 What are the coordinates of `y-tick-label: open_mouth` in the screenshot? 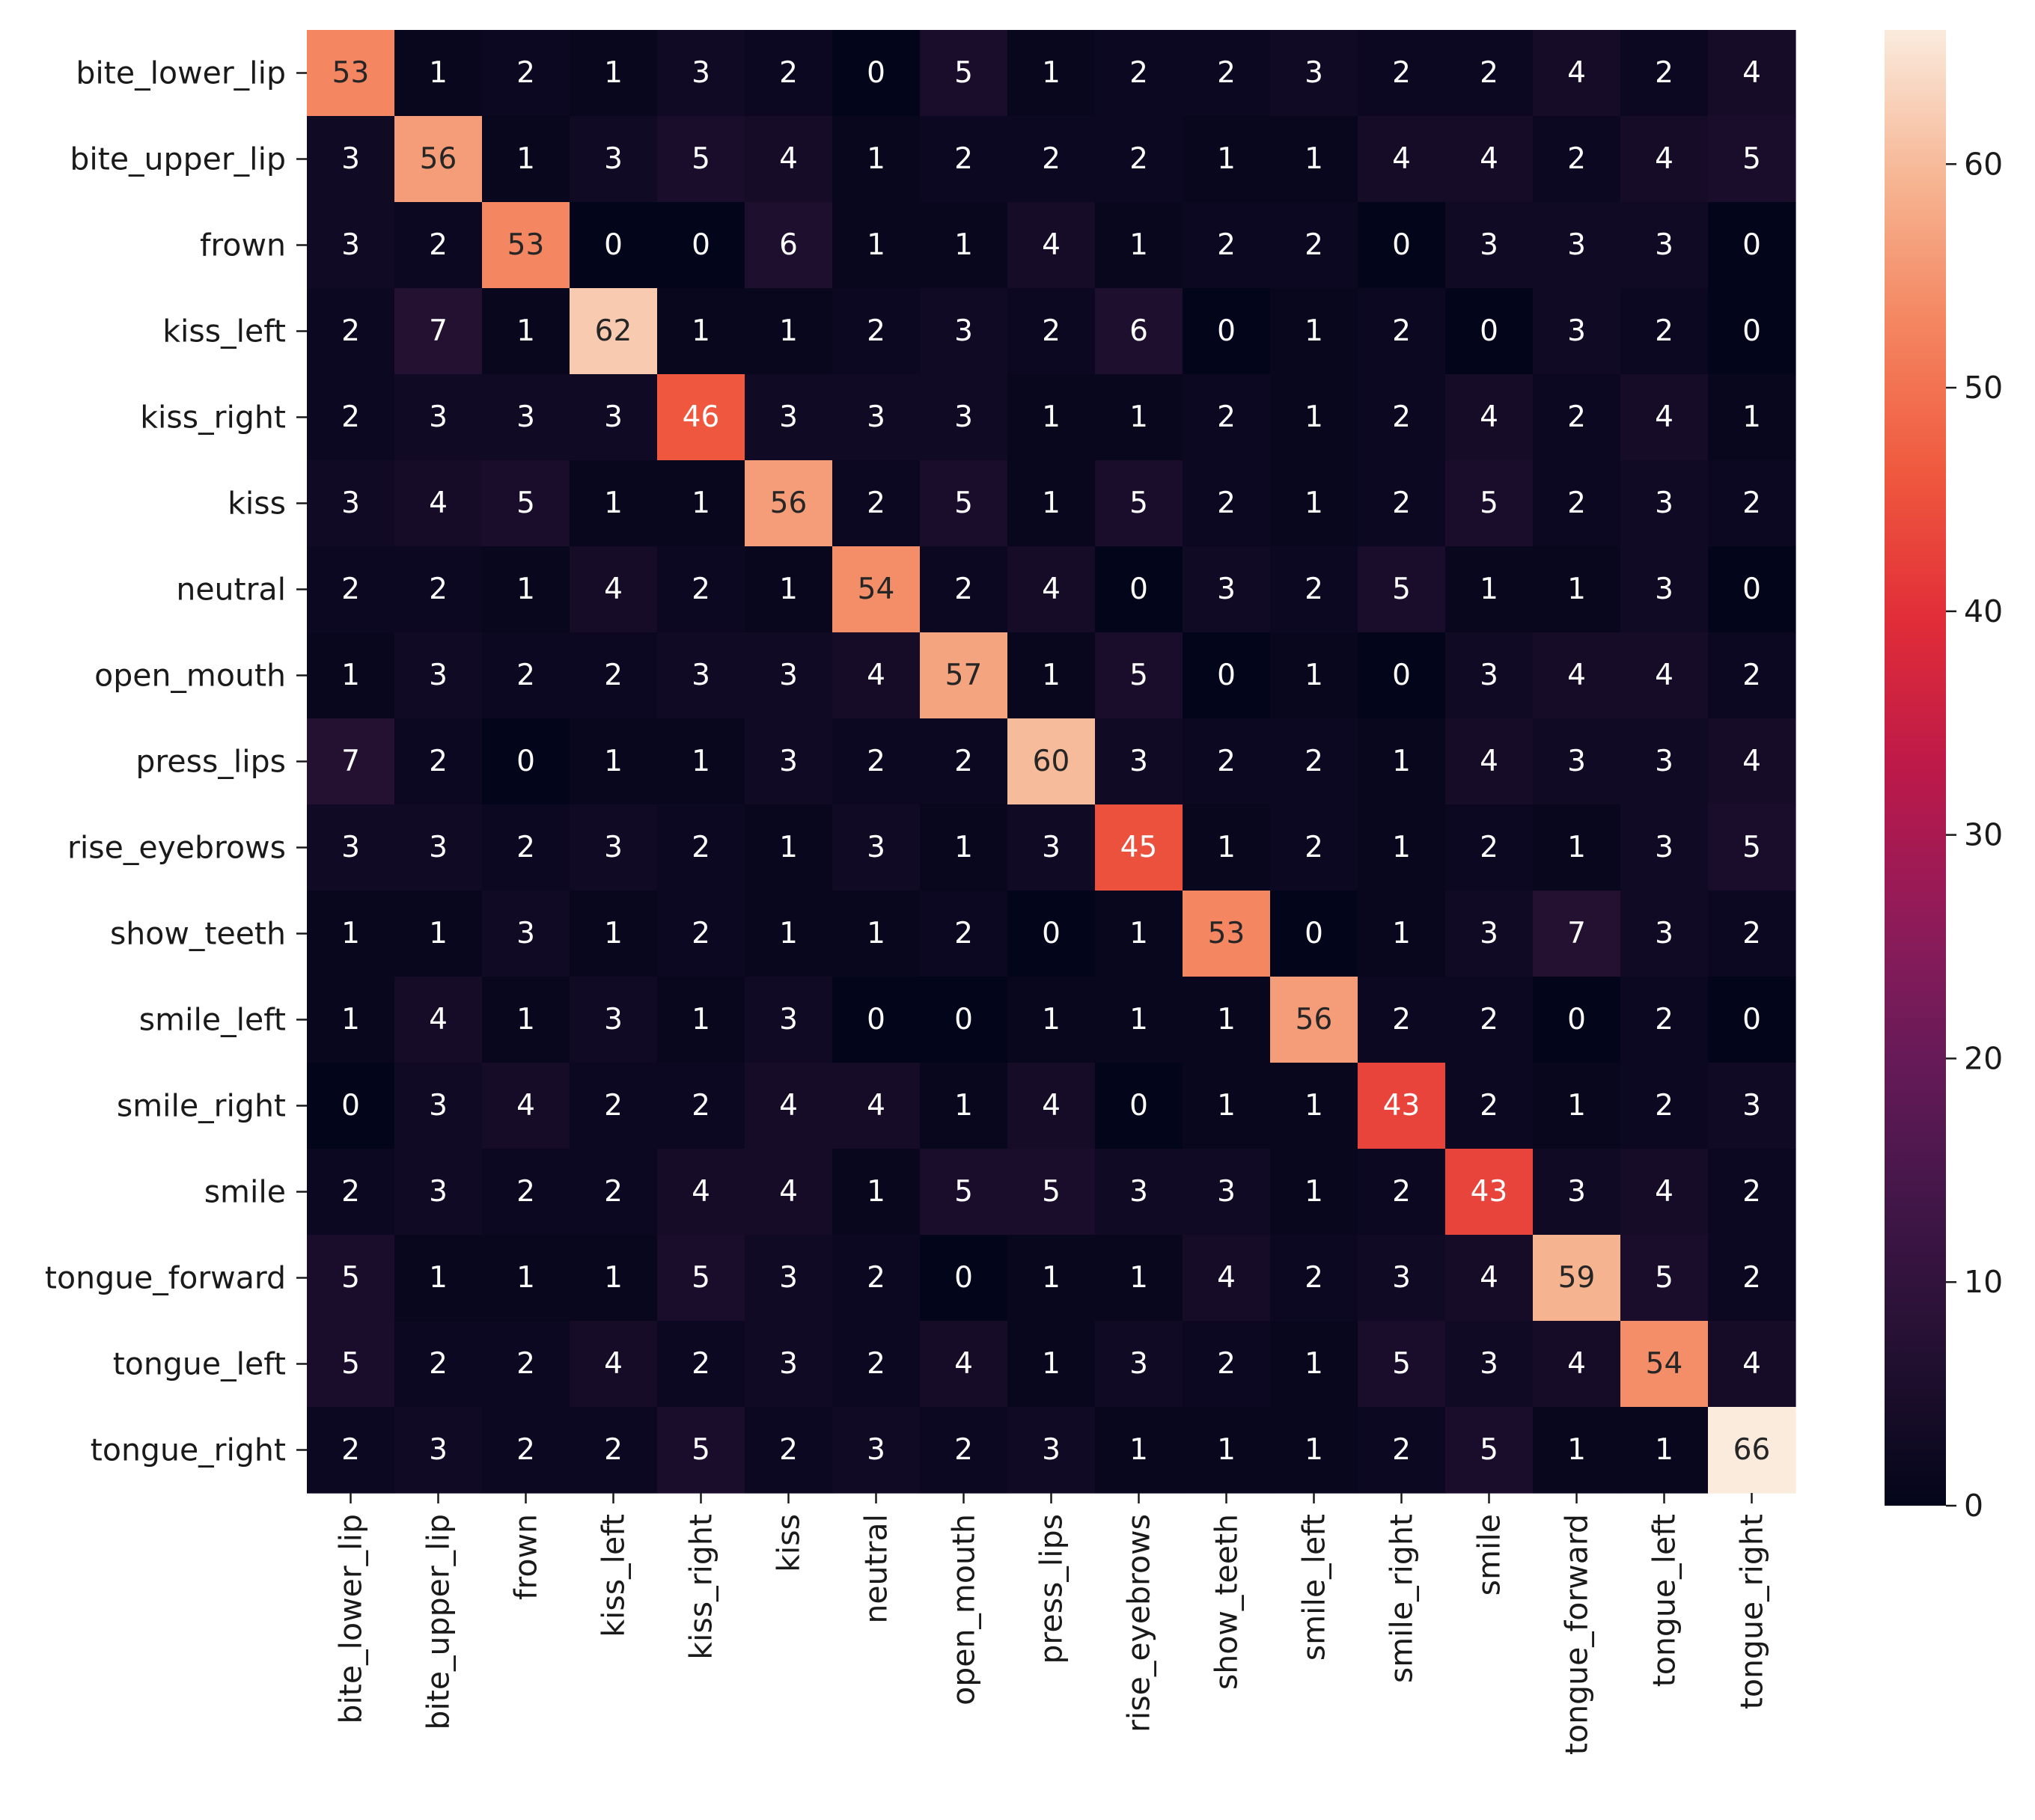 It's located at (190, 676).